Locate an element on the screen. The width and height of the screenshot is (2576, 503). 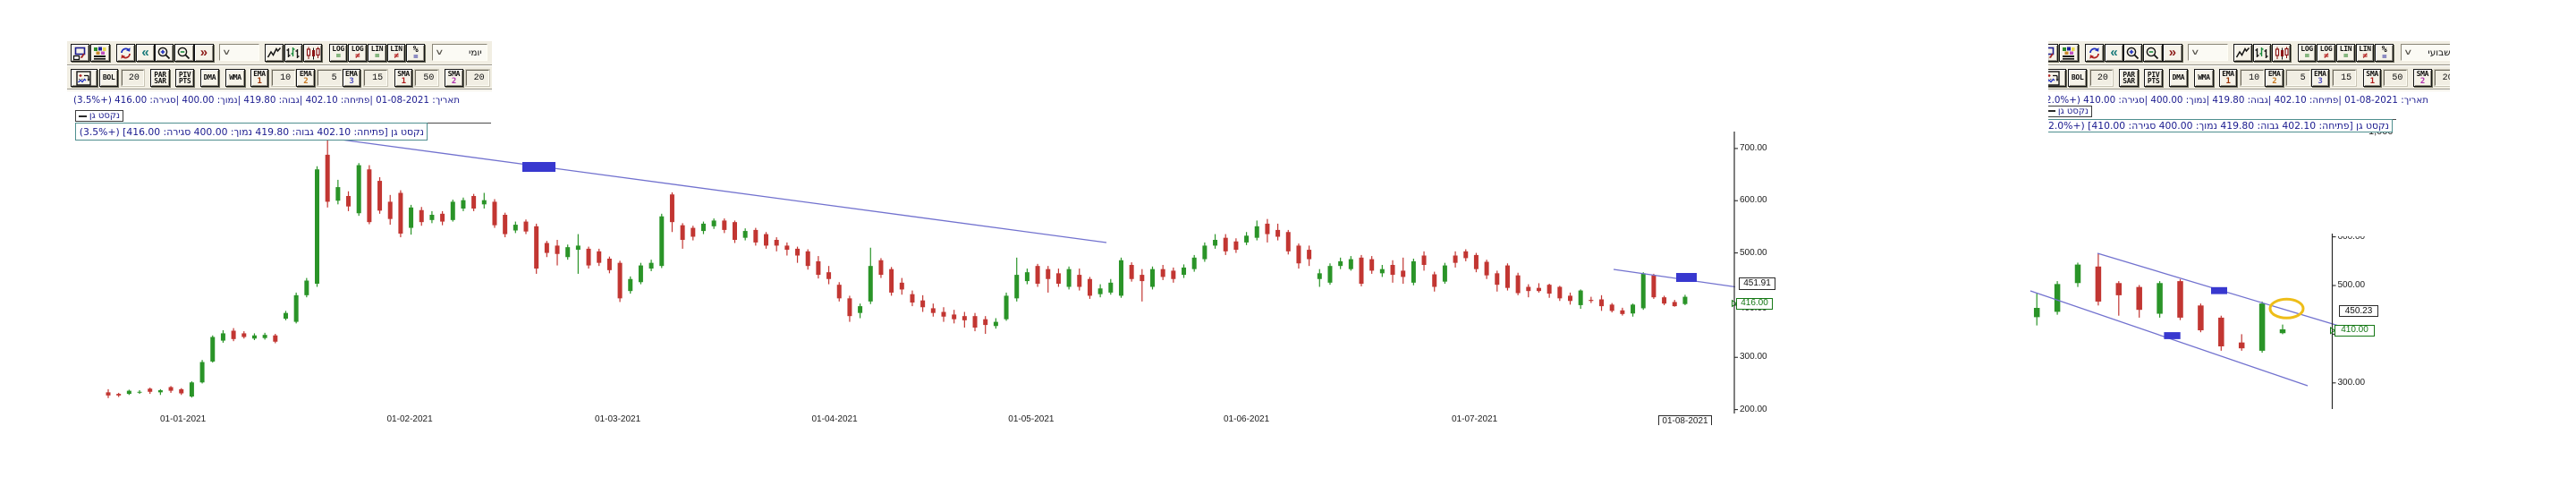
annotation-dash is located at coordinates (538, 167).